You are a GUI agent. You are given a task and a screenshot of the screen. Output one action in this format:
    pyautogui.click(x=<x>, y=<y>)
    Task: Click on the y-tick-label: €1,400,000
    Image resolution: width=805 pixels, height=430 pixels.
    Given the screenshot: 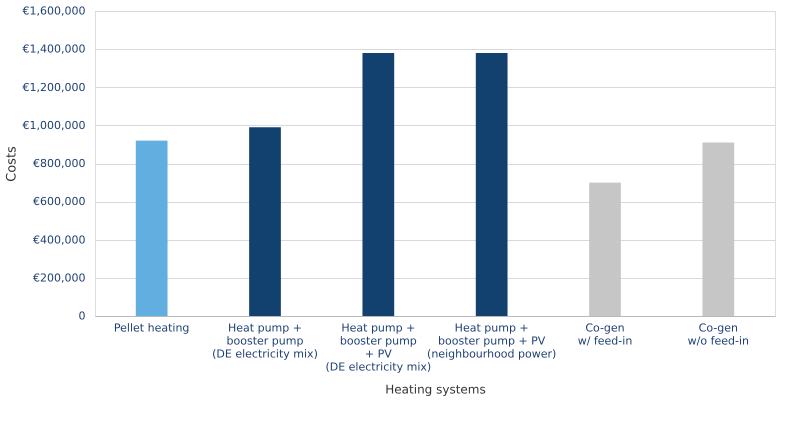 What is the action you would take?
    pyautogui.click(x=54, y=49)
    